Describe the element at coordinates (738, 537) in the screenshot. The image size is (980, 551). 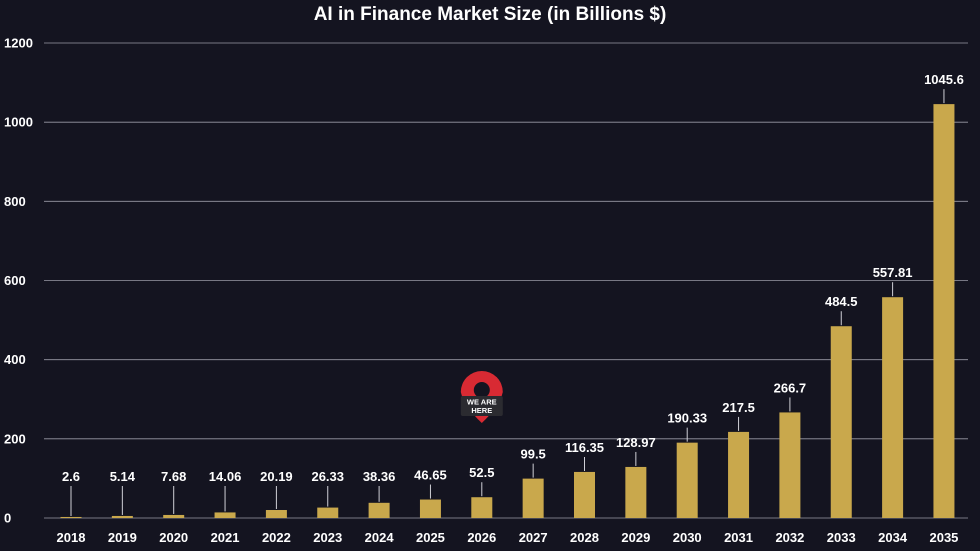
I see `x-tick-label-2031: 2031` at that location.